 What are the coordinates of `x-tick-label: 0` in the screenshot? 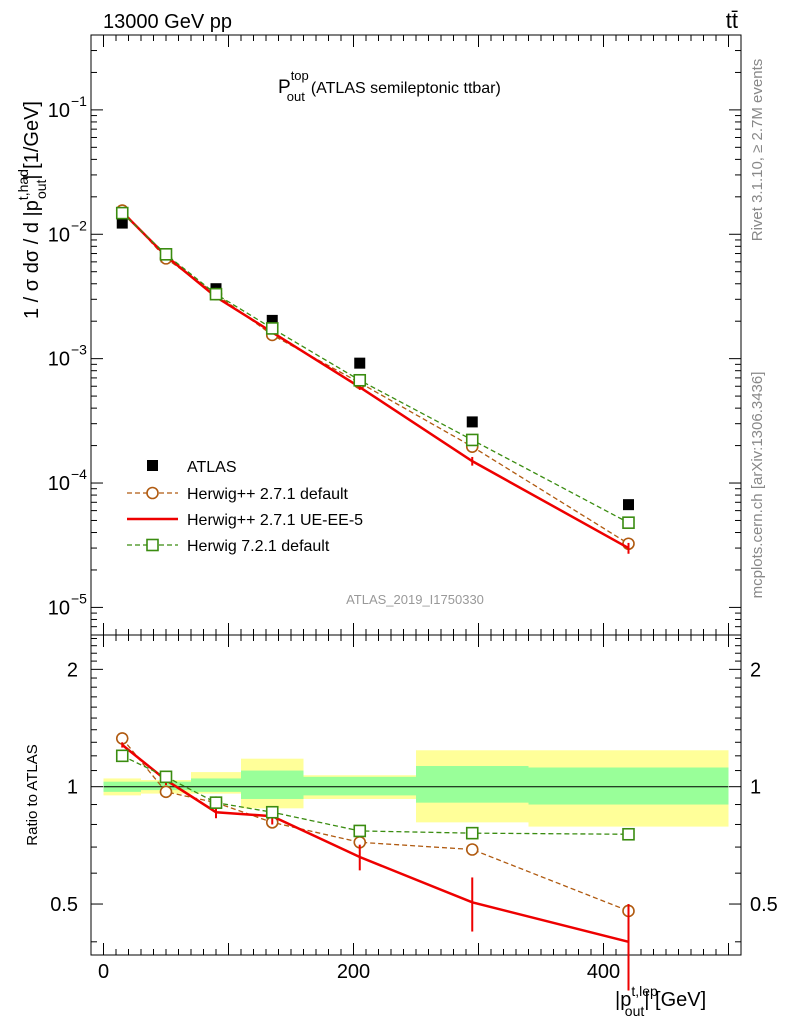 It's located at (103, 972).